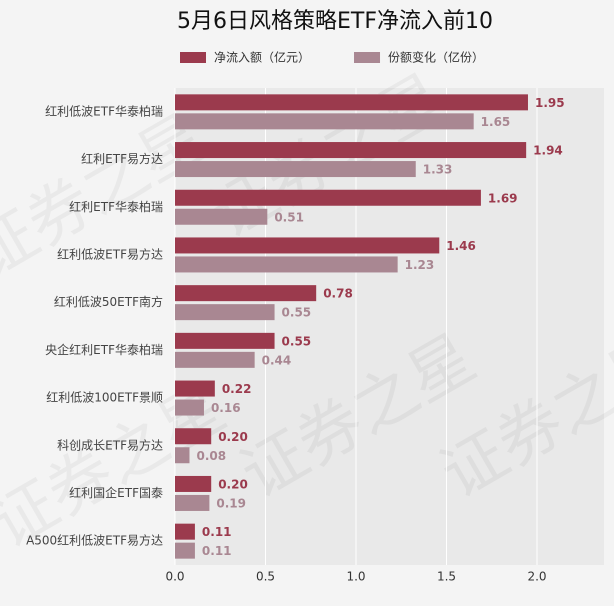 This screenshot has height=606, width=614. I want to click on data-label: 1.23, so click(420, 265).